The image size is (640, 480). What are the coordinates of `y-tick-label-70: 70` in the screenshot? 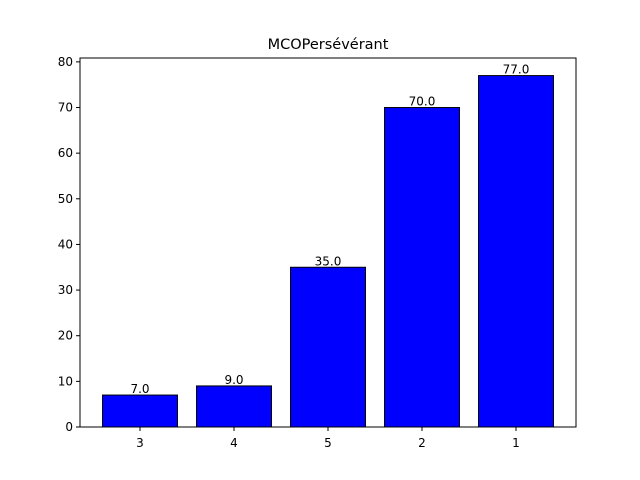 It's located at (65, 108).